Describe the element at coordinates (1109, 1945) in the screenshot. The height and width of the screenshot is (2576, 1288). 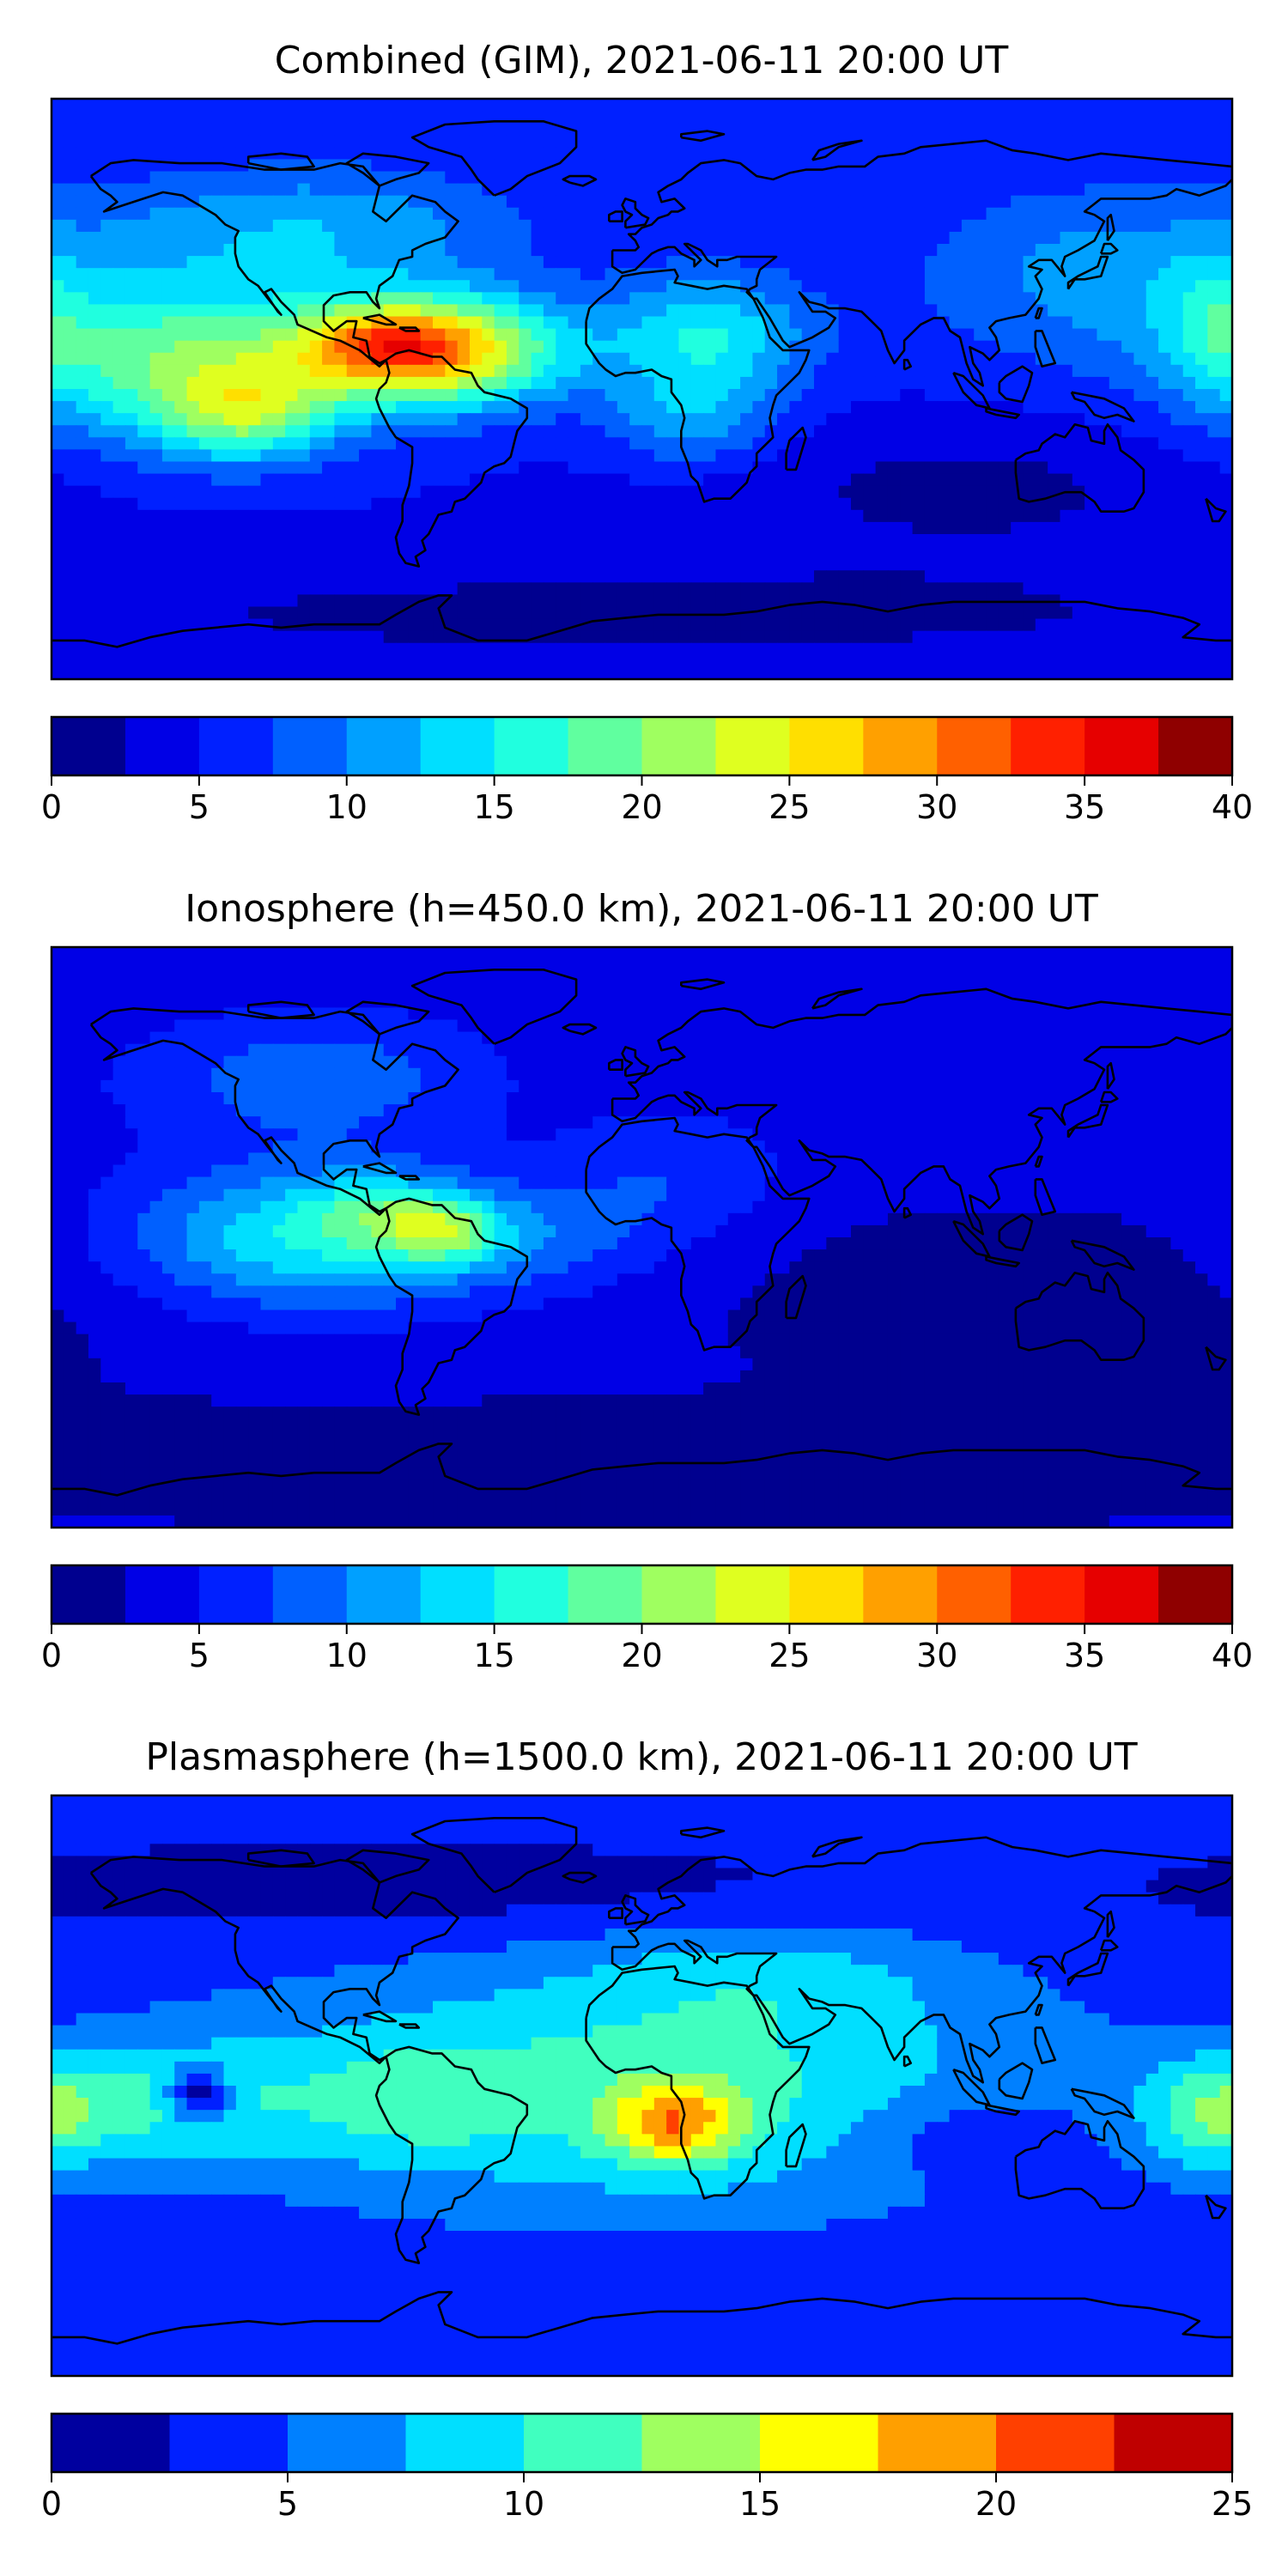
I see `coastline-hokkaido` at that location.